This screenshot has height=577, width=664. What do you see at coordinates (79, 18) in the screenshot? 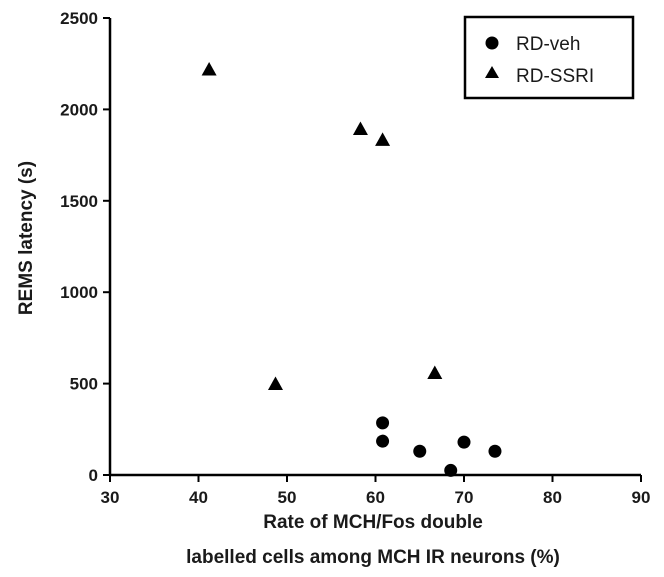
I see `y-tick-label-2500: 2500` at bounding box center [79, 18].